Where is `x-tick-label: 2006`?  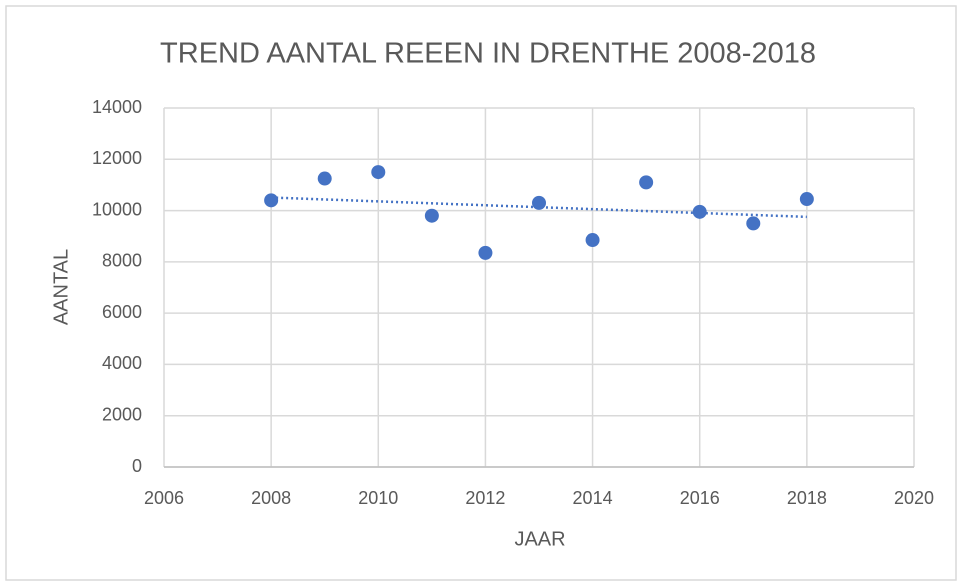 x-tick-label: 2006 is located at coordinates (164, 498).